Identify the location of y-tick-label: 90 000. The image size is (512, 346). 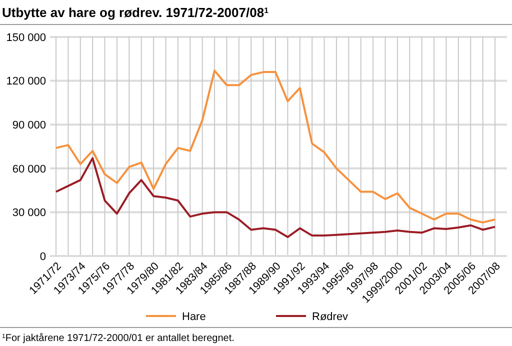
(29, 125).